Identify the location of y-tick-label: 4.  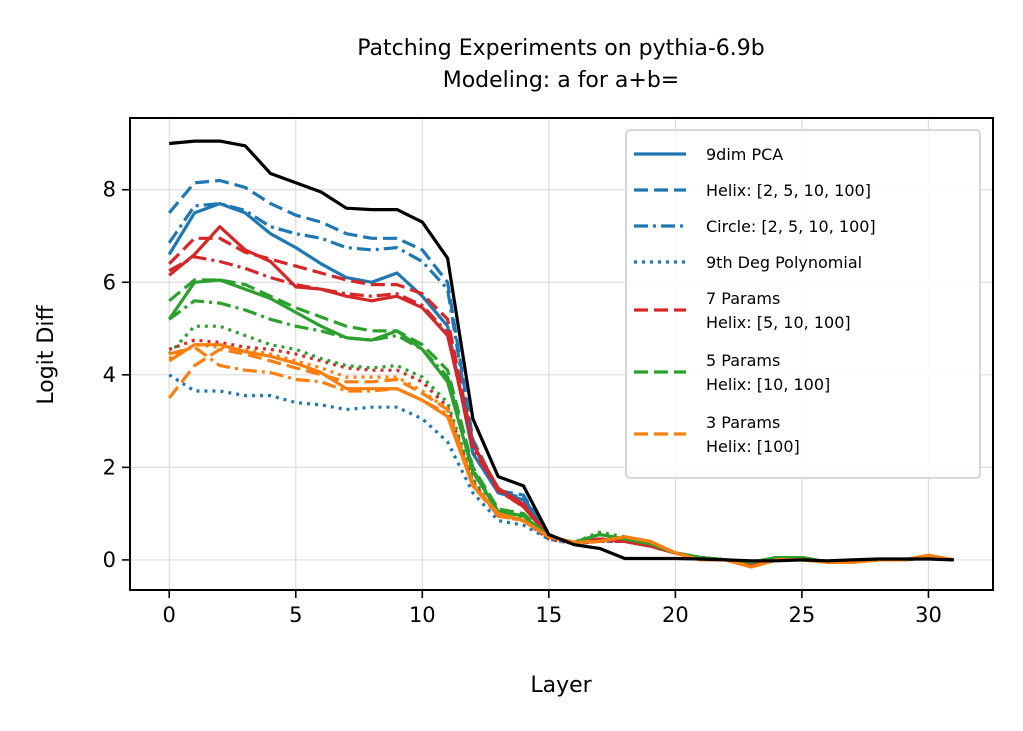
(109, 375).